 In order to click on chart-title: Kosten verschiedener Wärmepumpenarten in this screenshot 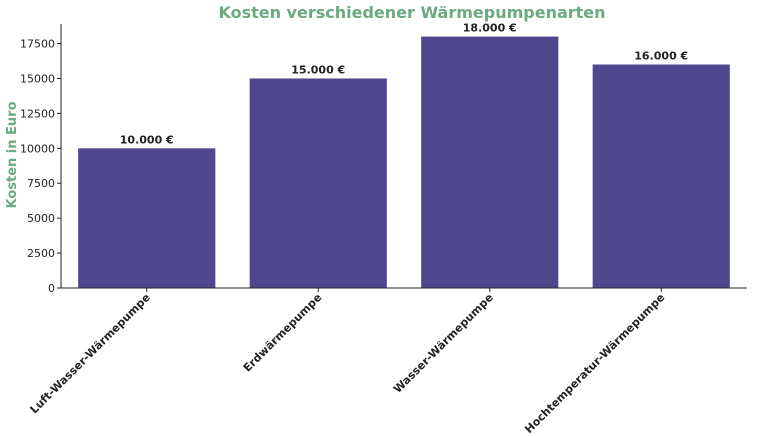, I will do `click(411, 12)`.